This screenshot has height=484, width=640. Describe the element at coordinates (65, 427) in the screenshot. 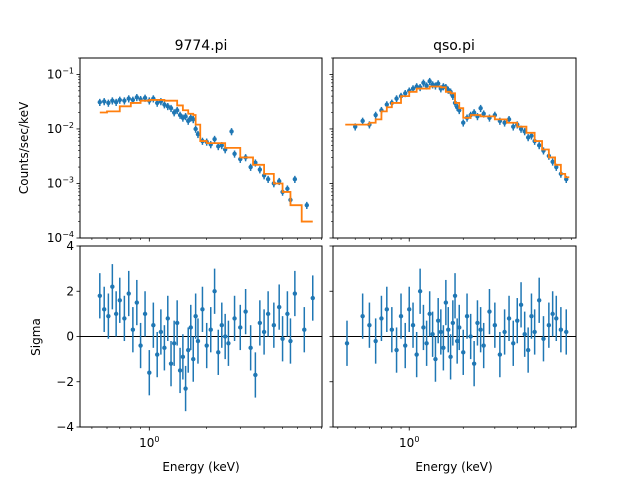

I see `y-tick-label: −4` at that location.